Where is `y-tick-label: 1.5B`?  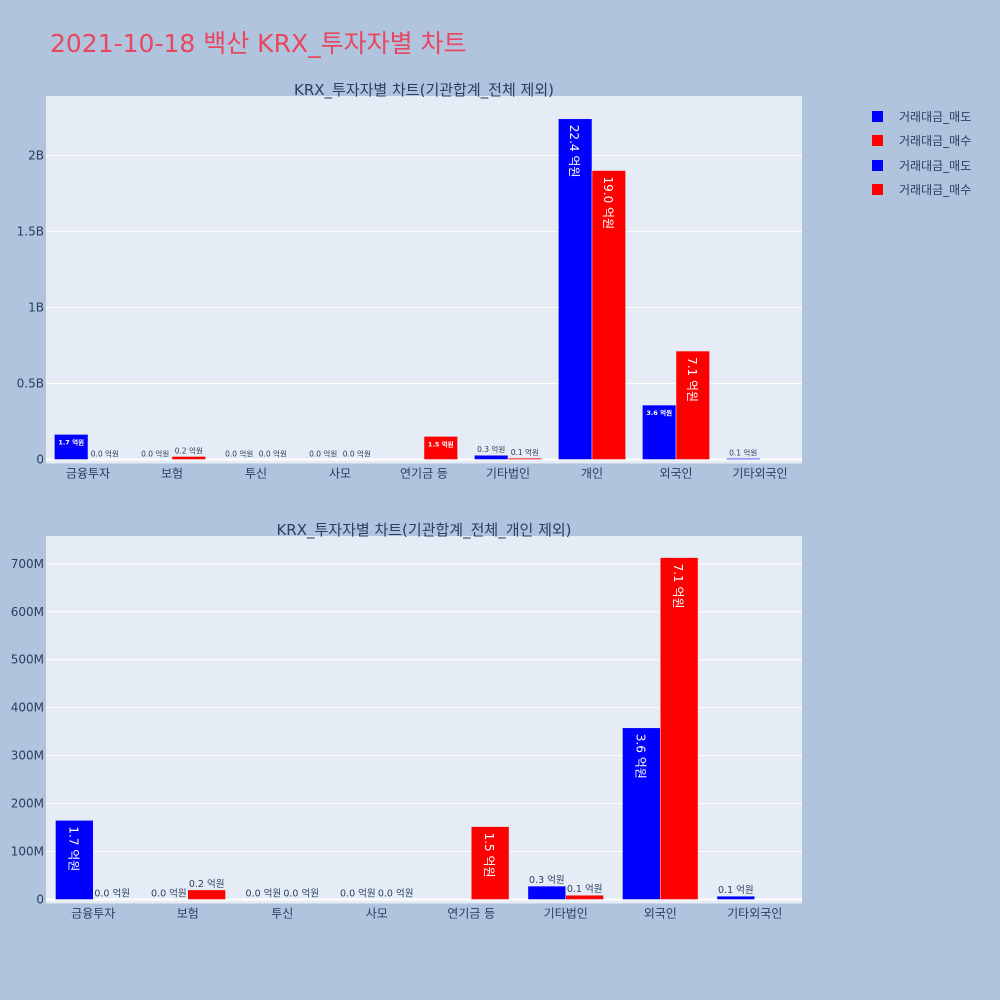 y-tick-label: 1.5B is located at coordinates (30, 231).